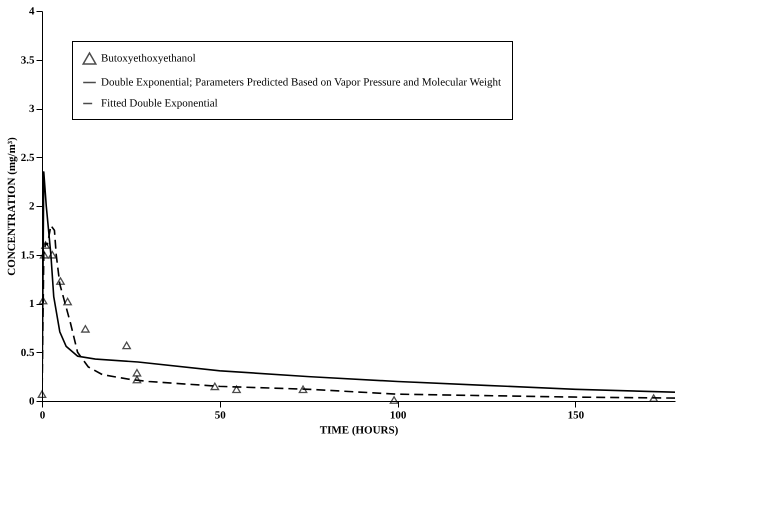  Describe the element at coordinates (359, 430) in the screenshot. I see `x-axis-title: TIME (HOURS)` at that location.